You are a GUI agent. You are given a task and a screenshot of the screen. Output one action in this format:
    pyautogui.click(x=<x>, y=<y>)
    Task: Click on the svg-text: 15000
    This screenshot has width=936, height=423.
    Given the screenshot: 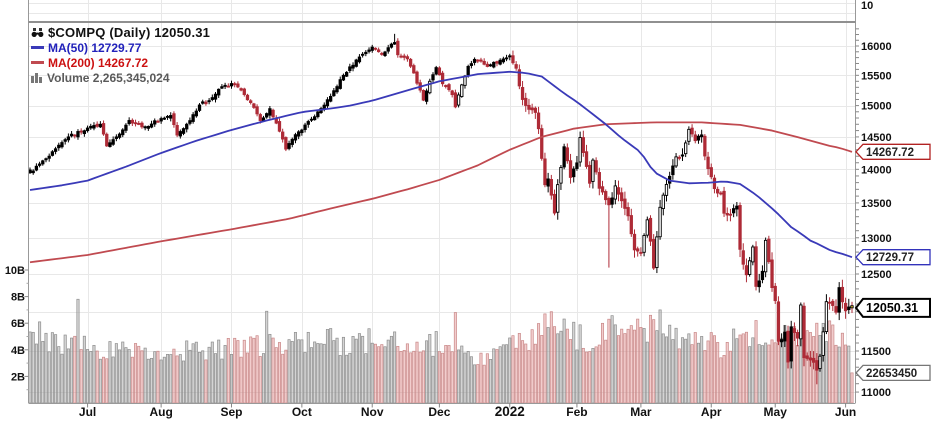 What is the action you would take?
    pyautogui.click(x=876, y=107)
    